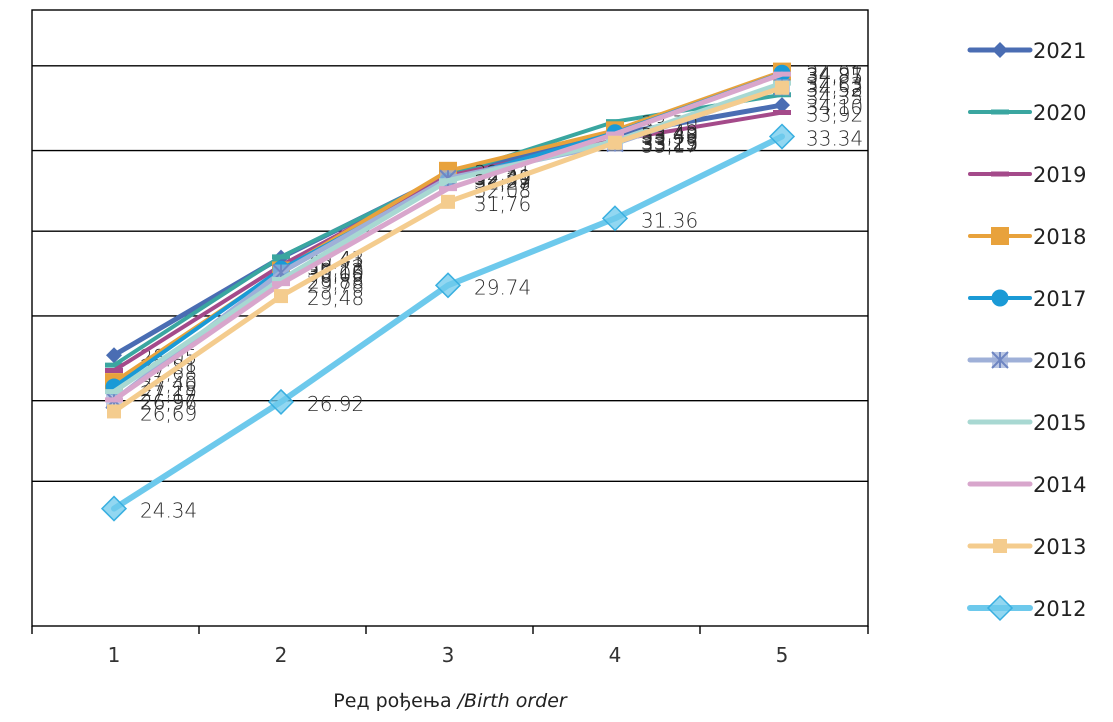  What do you see at coordinates (1000, 546) in the screenshot?
I see `legend-marker-2013` at bounding box center [1000, 546].